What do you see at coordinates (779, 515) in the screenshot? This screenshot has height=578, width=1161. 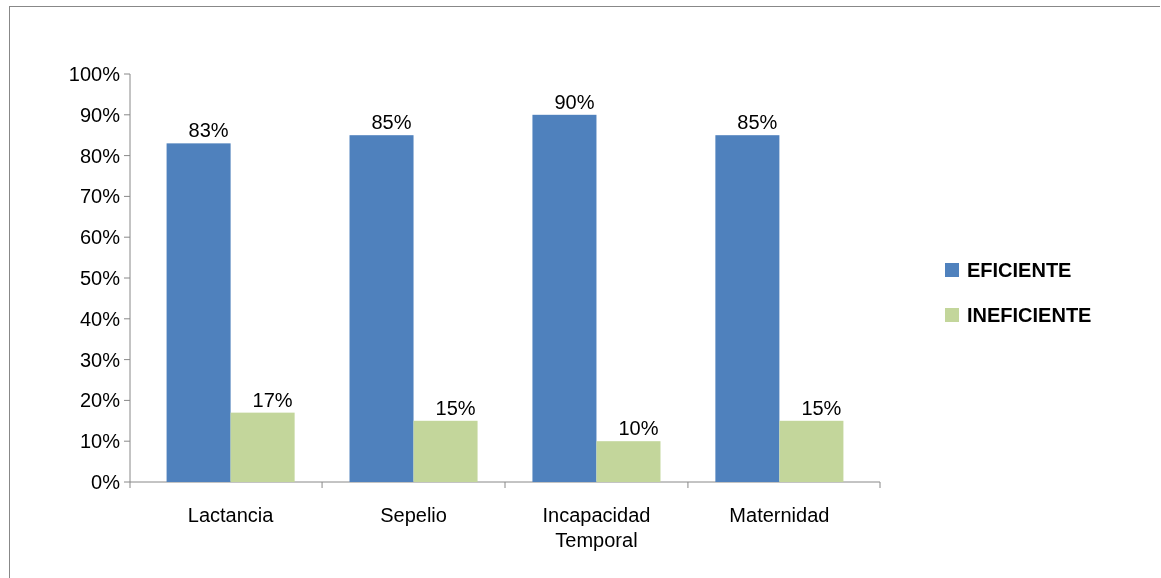 I see `x-tick-label: Maternidad` at bounding box center [779, 515].